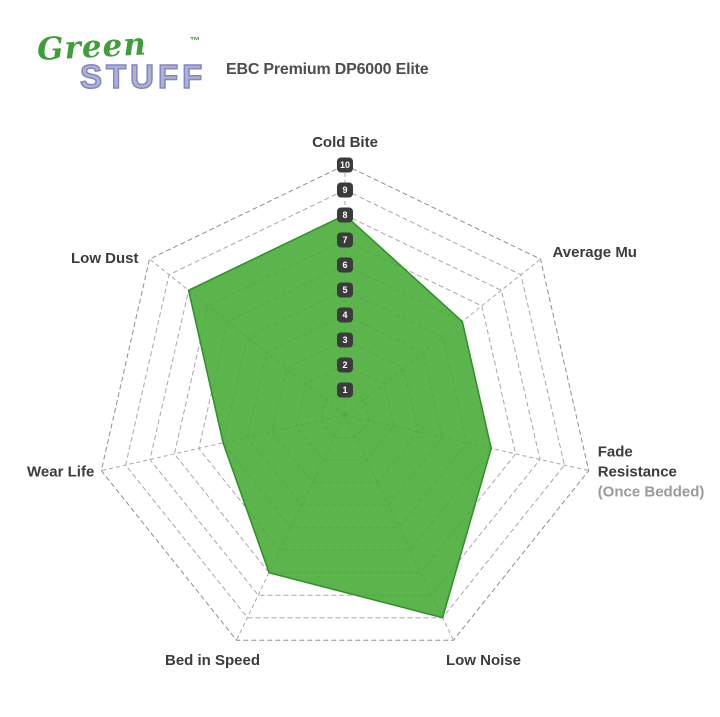 The width and height of the screenshot is (720, 717). Describe the element at coordinates (195, 41) in the screenshot. I see `trademark-symbol: ™` at that location.